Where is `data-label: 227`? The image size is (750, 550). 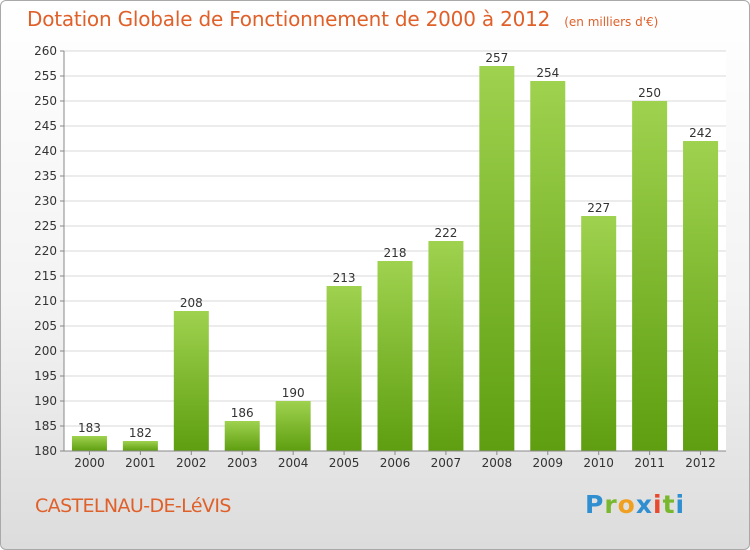 data-label: 227 is located at coordinates (598, 208).